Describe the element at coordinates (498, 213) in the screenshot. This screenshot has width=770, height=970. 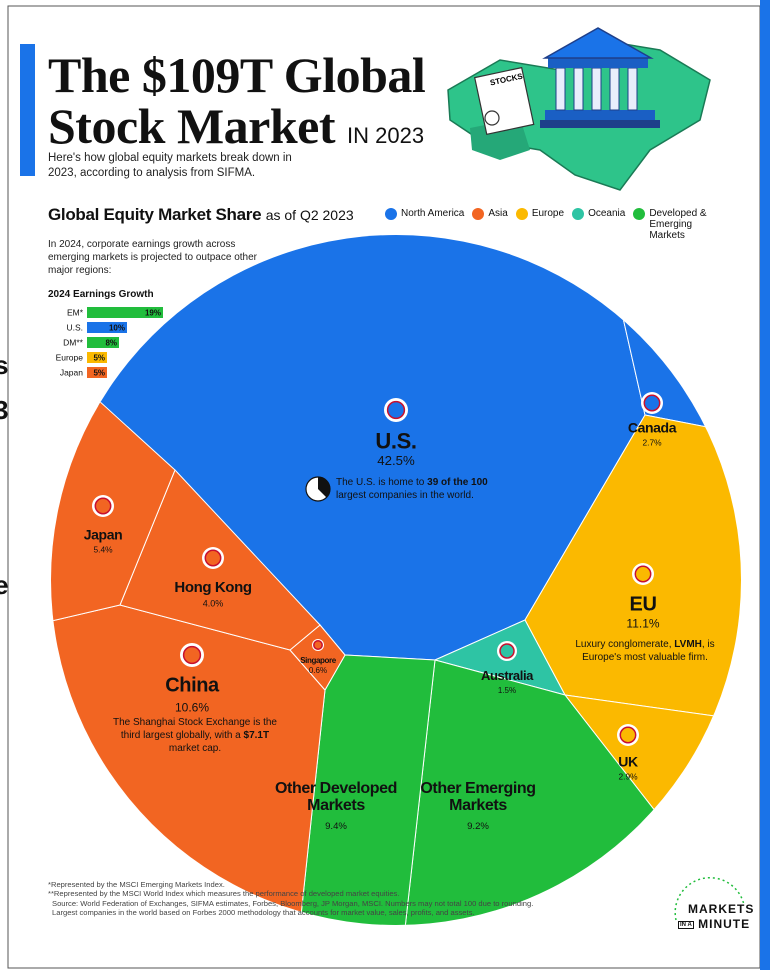
I see `legend-label: Asia` at that location.